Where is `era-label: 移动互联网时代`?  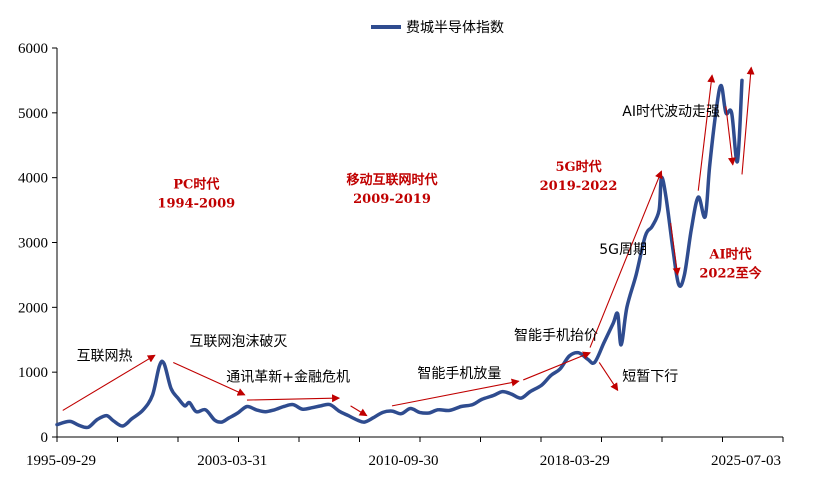
era-label: 移动互联网时代 is located at coordinates (392, 180).